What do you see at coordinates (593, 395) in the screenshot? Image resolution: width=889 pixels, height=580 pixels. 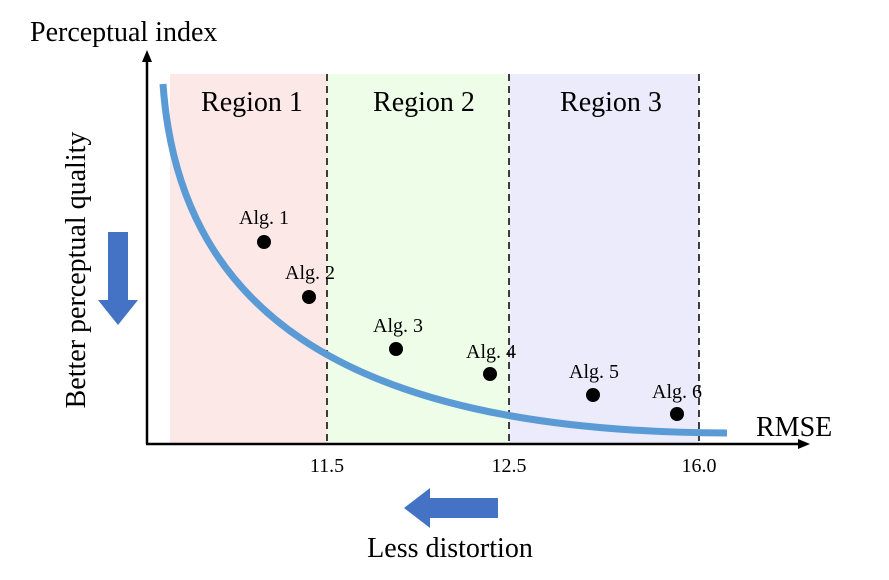 I see `alg-5-dot` at bounding box center [593, 395].